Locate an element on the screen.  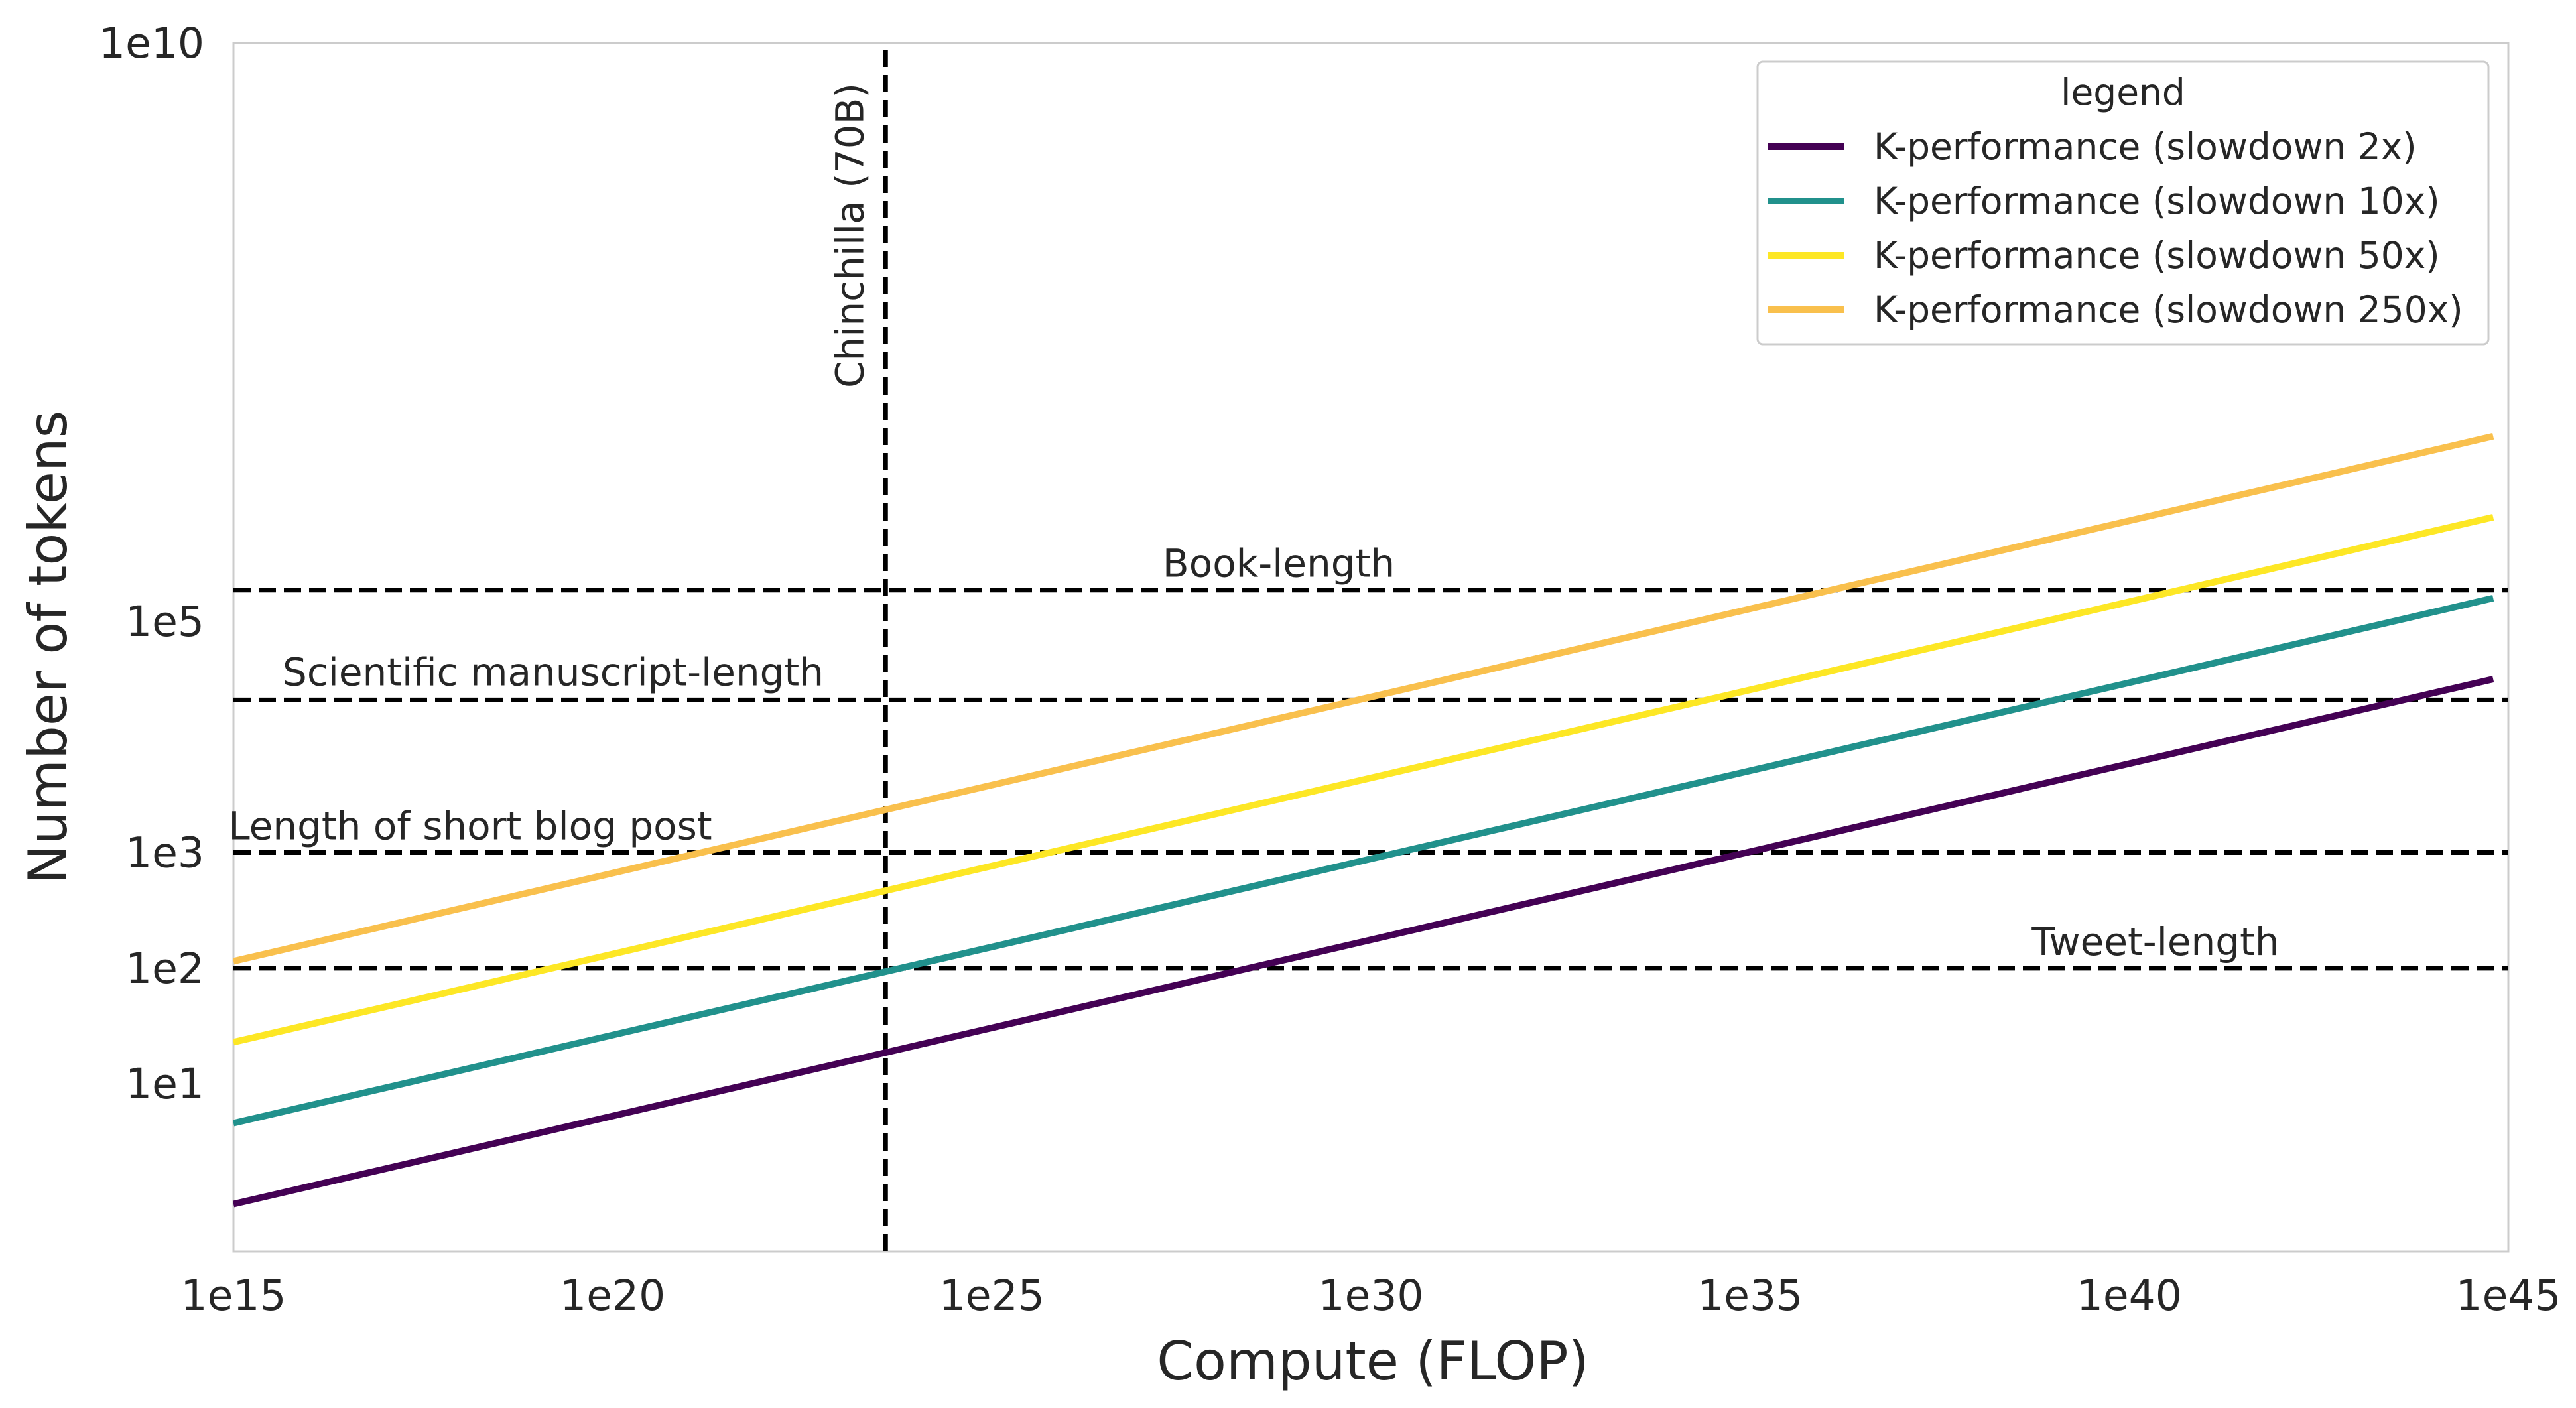
x-tick-label: 1e30 is located at coordinates (1371, 1295).